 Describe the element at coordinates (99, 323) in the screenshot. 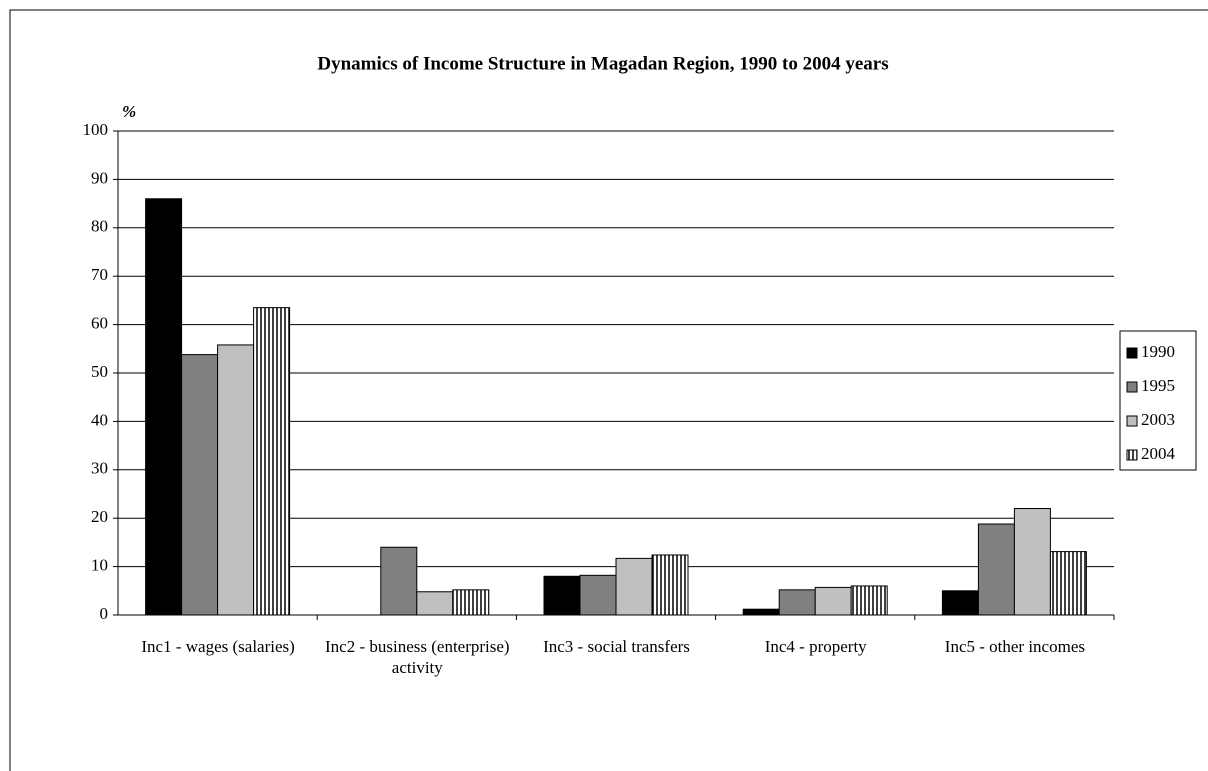

I see `y-tick-label: 60` at that location.